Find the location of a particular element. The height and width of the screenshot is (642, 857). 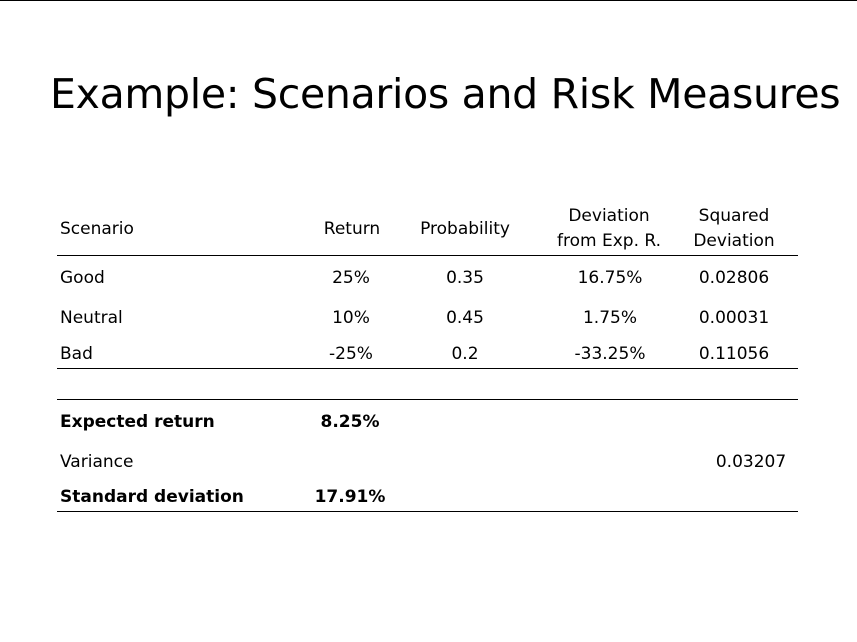

row-neutral-scenario: Neutral is located at coordinates (91, 318).